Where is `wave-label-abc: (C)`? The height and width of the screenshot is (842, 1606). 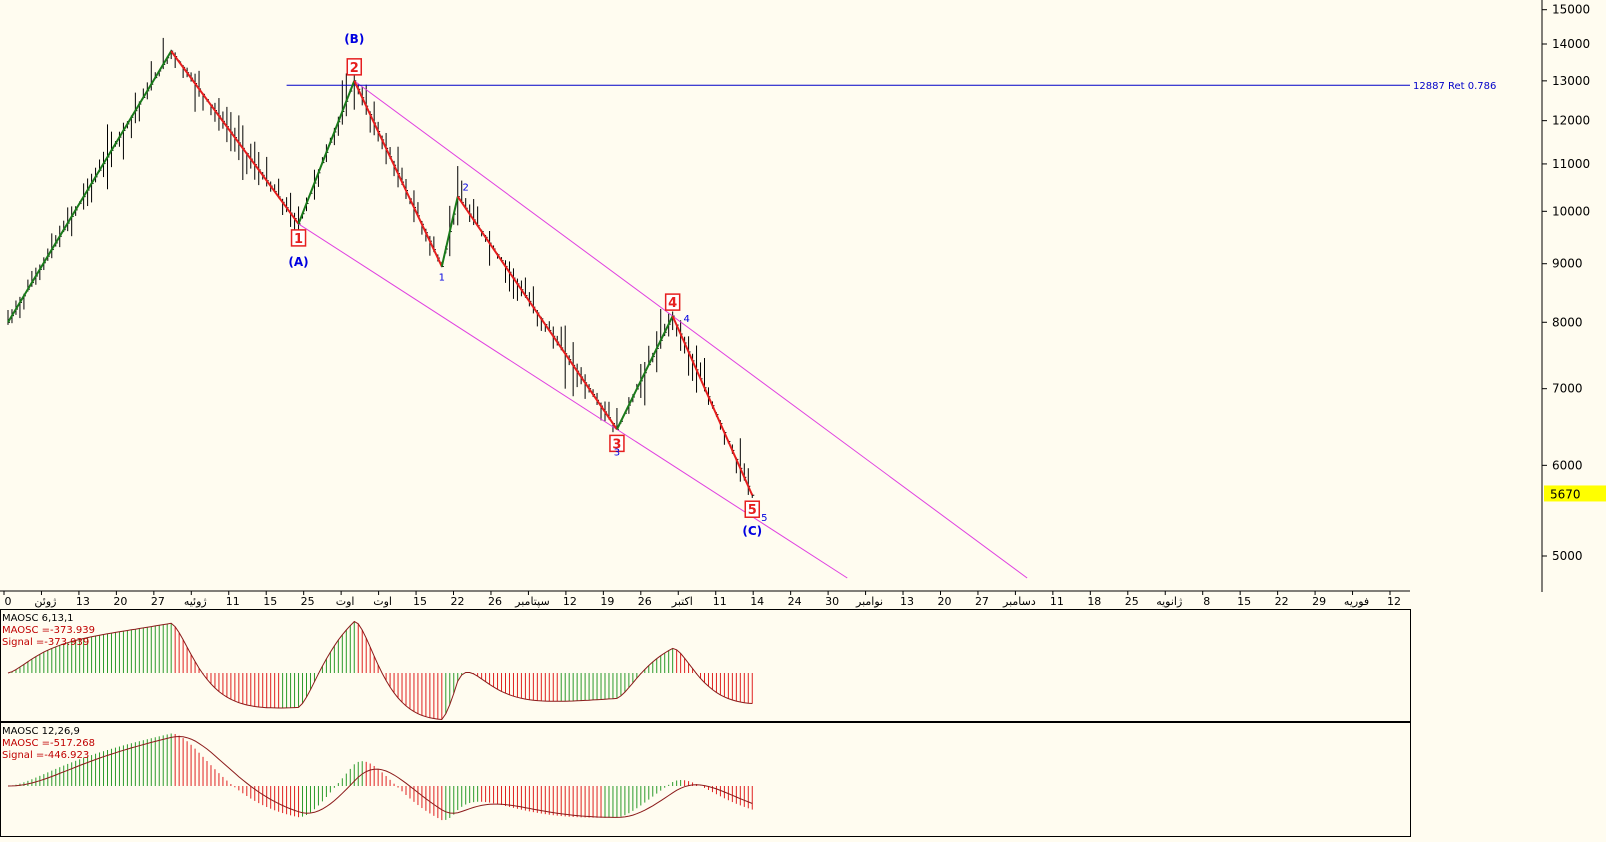
wave-label-abc: (C) is located at coordinates (752, 531).